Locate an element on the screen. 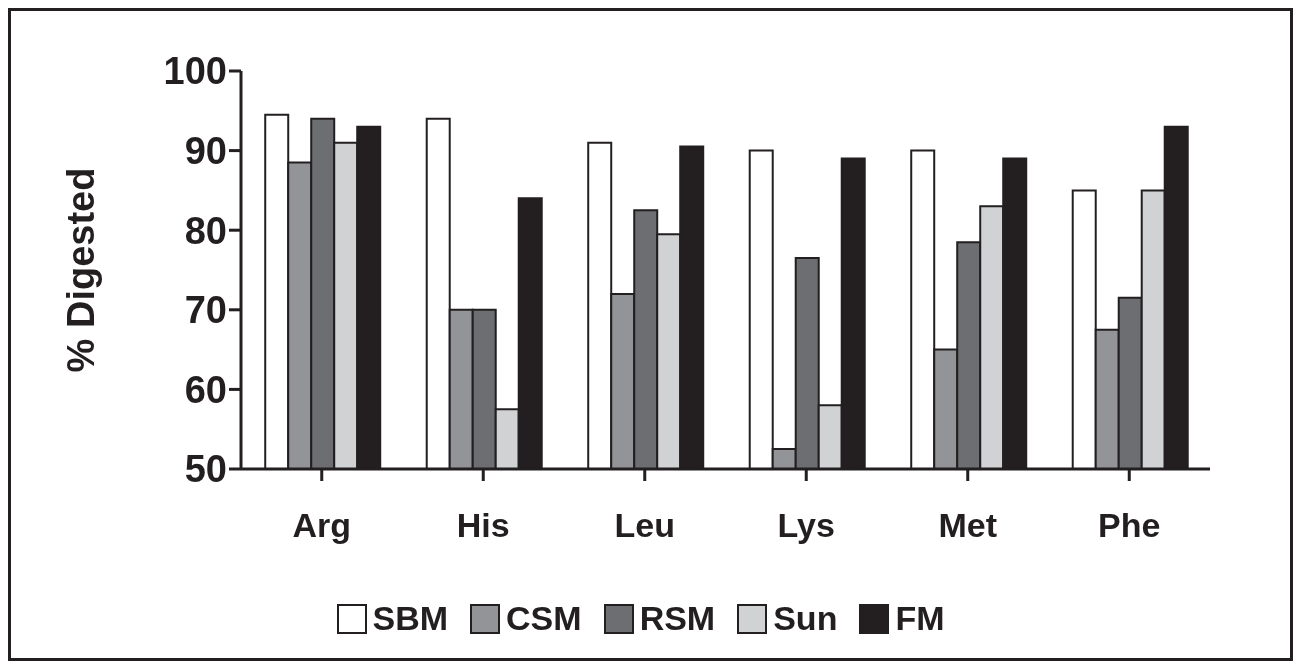 The image size is (1303, 671). x-tick-label: Phe is located at coordinates (1129, 525).